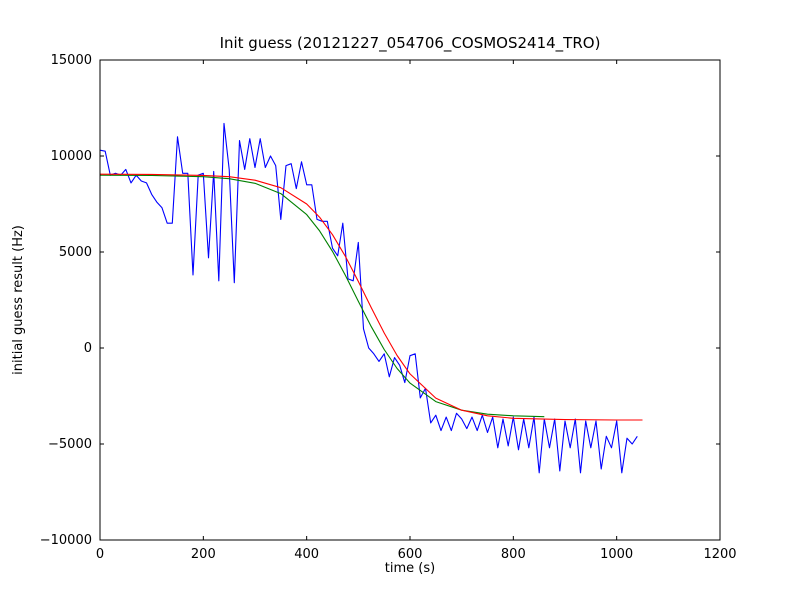 Image resolution: width=800 pixels, height=604 pixels. What do you see at coordinates (88, 348) in the screenshot?
I see `y-tick-label: 0` at bounding box center [88, 348].